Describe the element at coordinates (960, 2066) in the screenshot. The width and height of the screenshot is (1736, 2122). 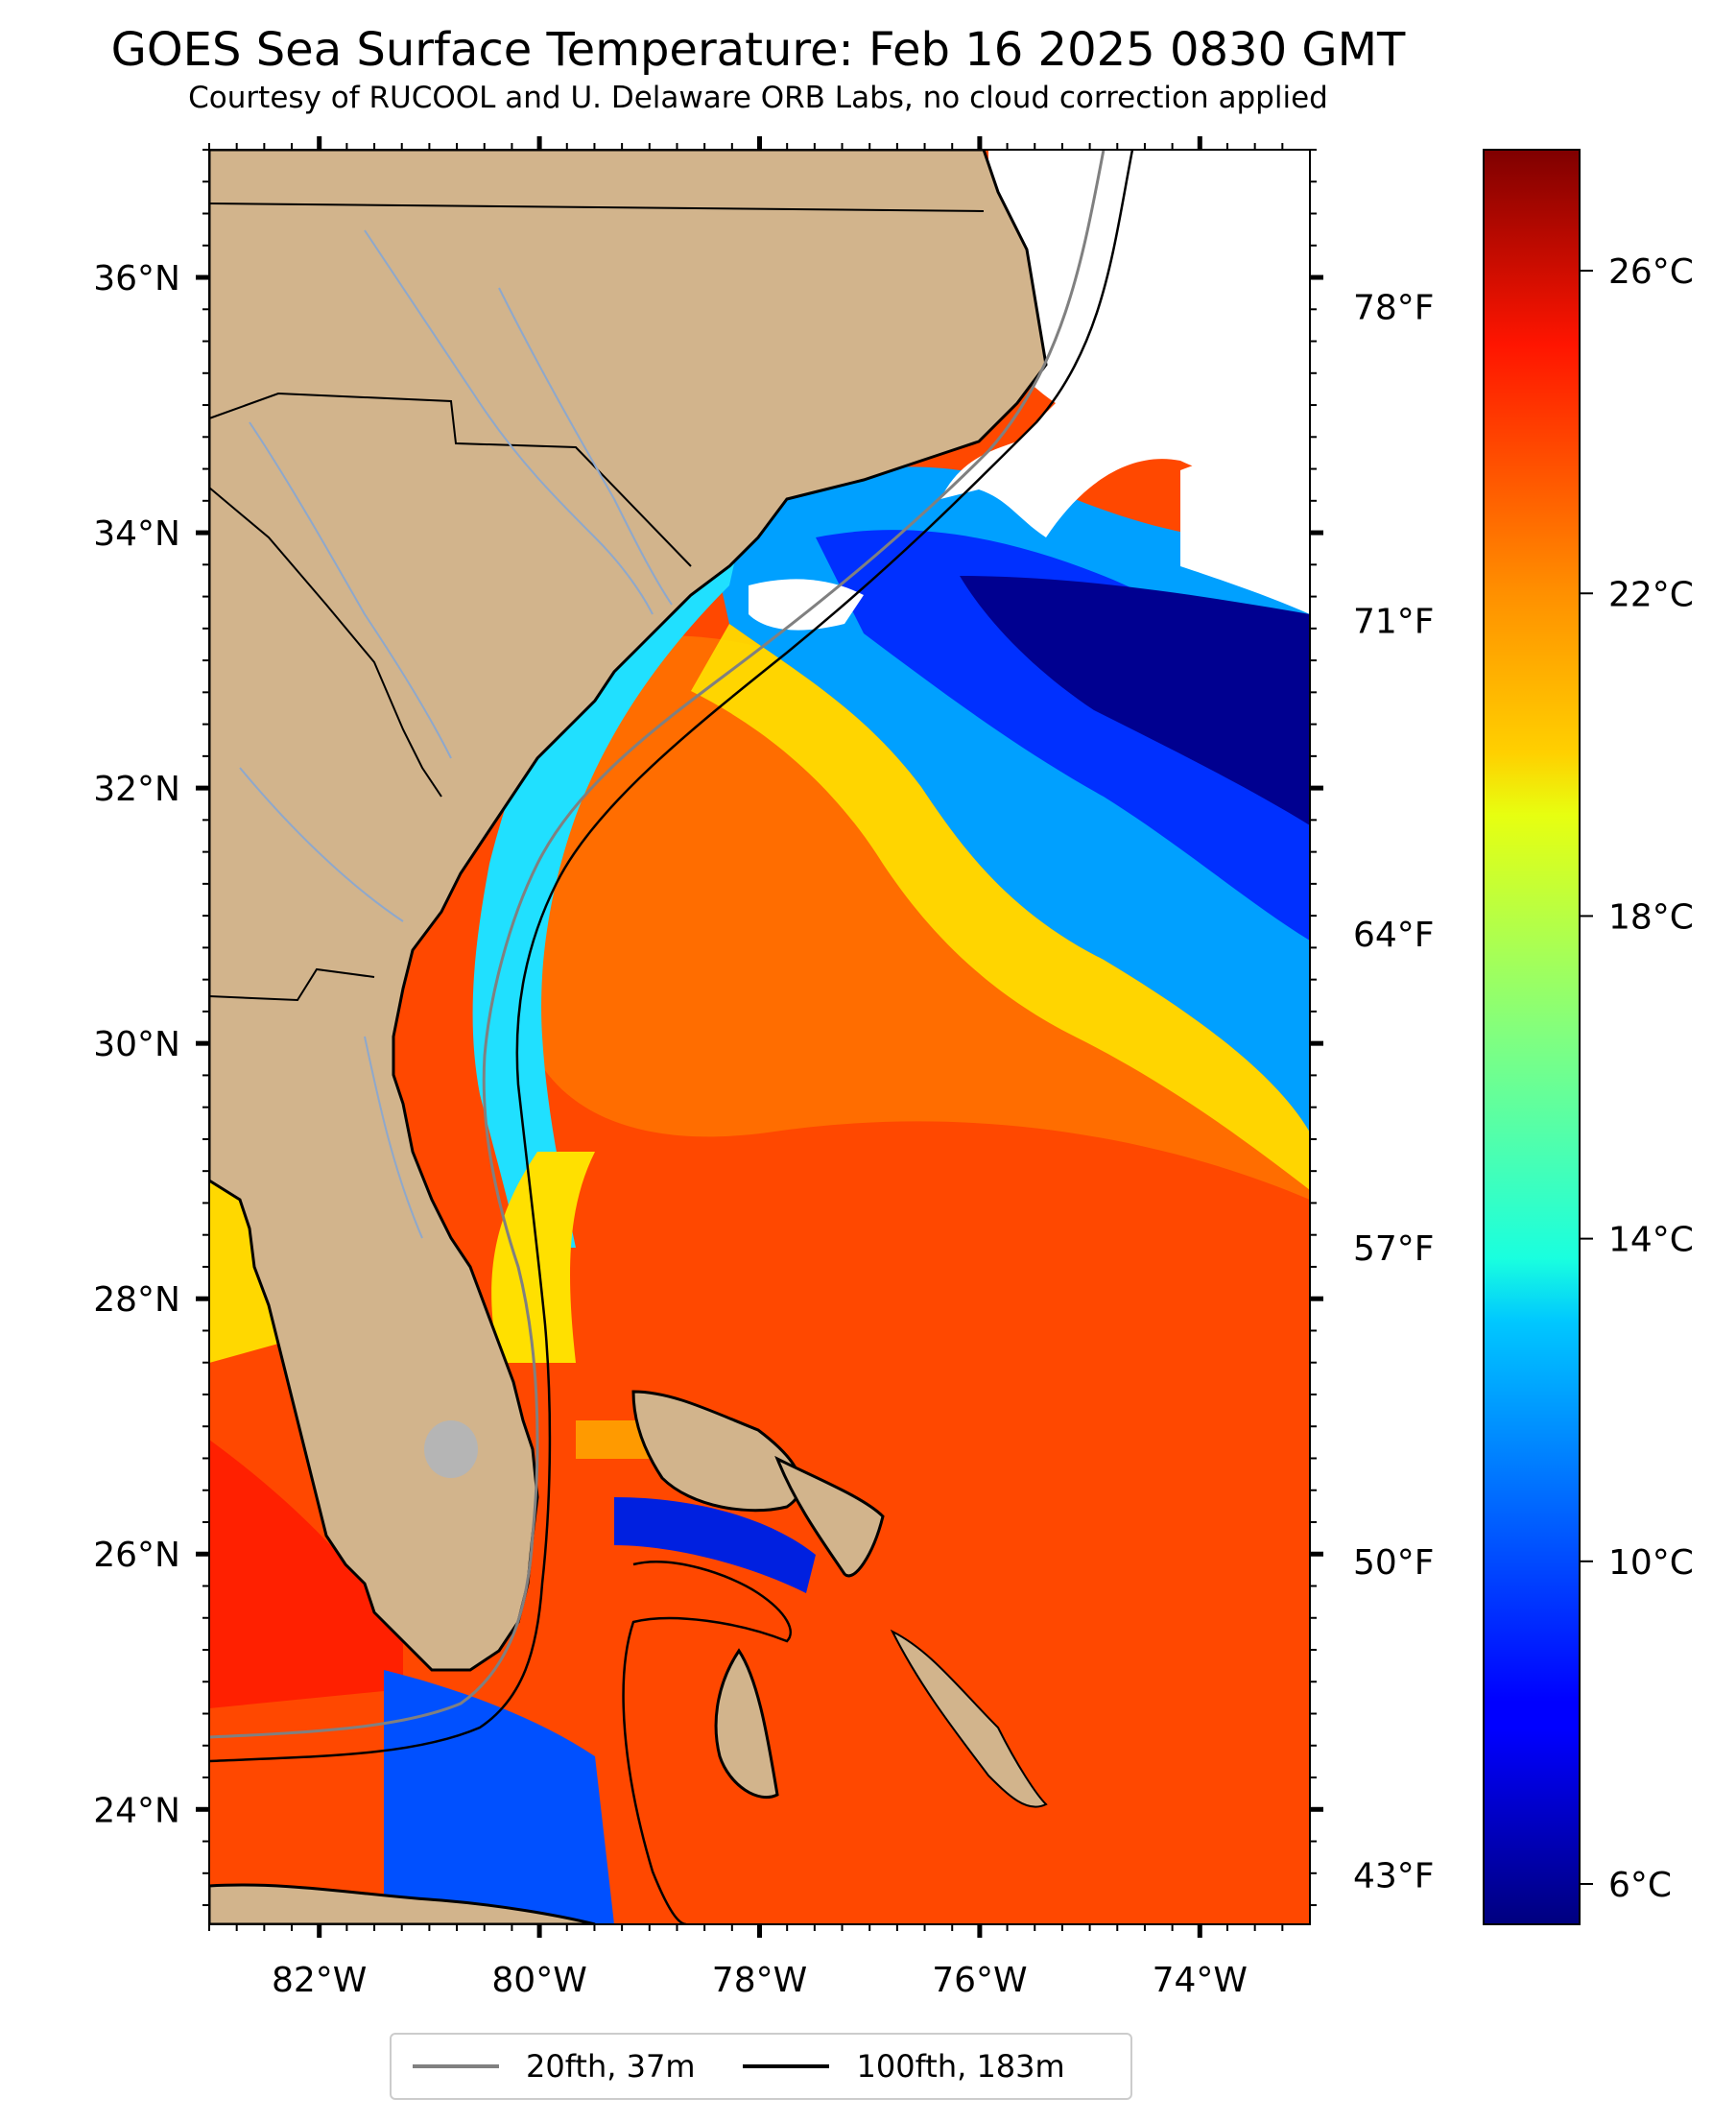
I see `legend-label-100fth: 100fth, 183m` at that location.